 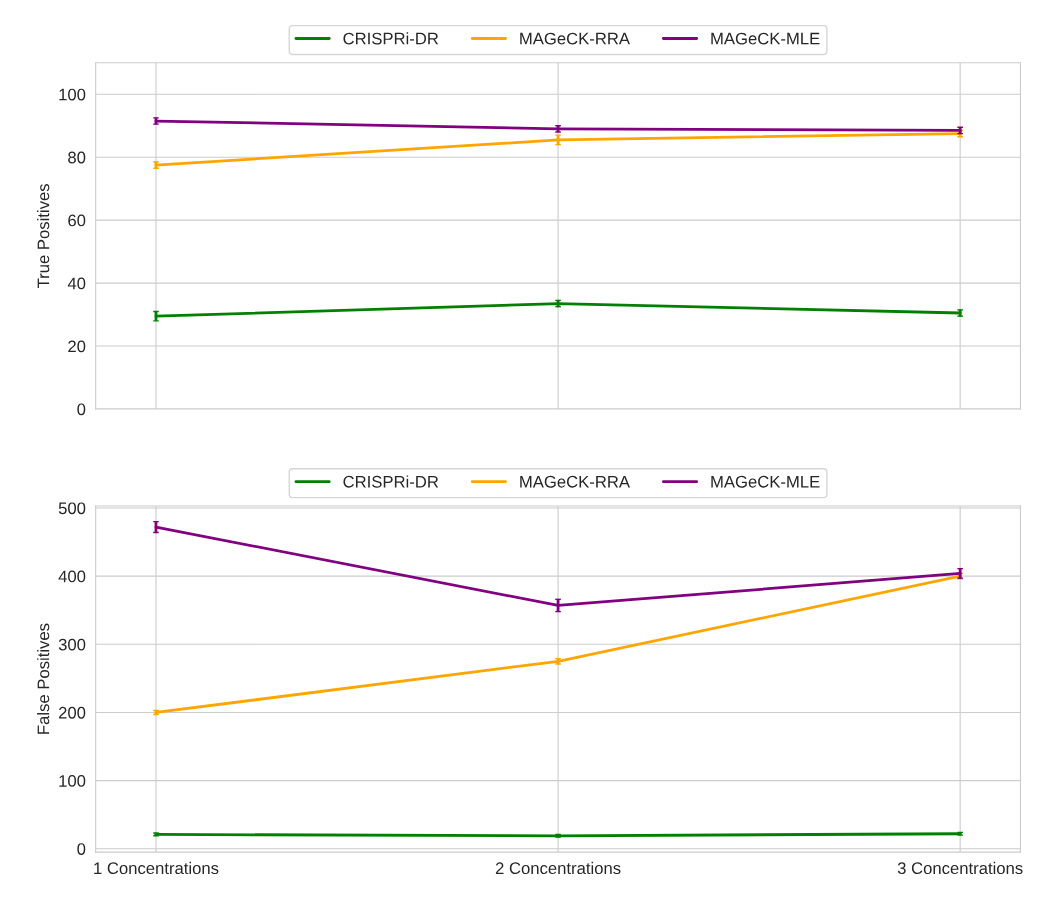 What do you see at coordinates (558, 868) in the screenshot?
I see `x-tick-label: 2 Concentrations` at bounding box center [558, 868].